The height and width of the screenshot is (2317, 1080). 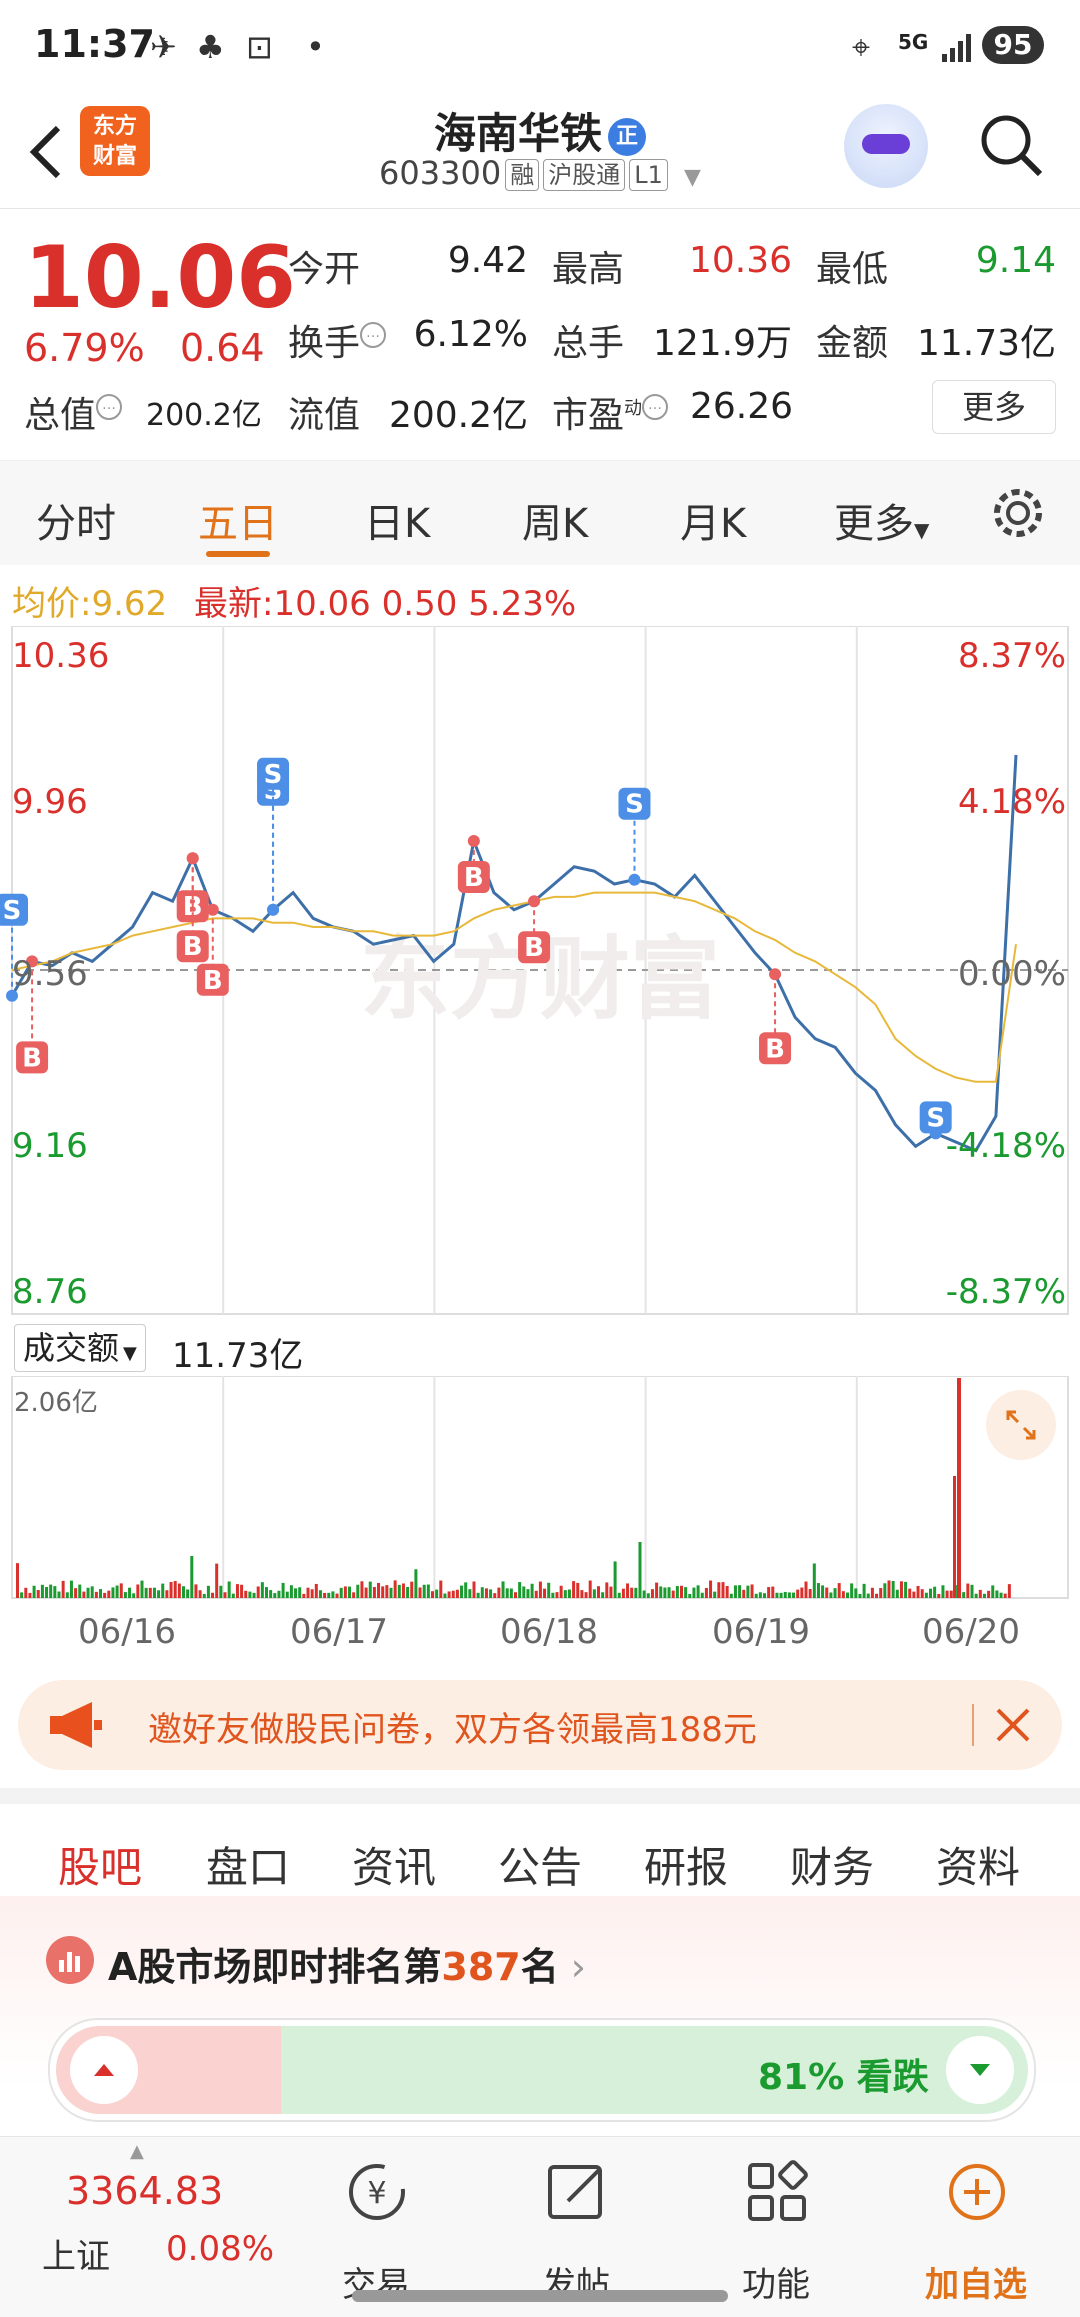 I want to click on tab-research: 研报, so click(x=686, y=1867).